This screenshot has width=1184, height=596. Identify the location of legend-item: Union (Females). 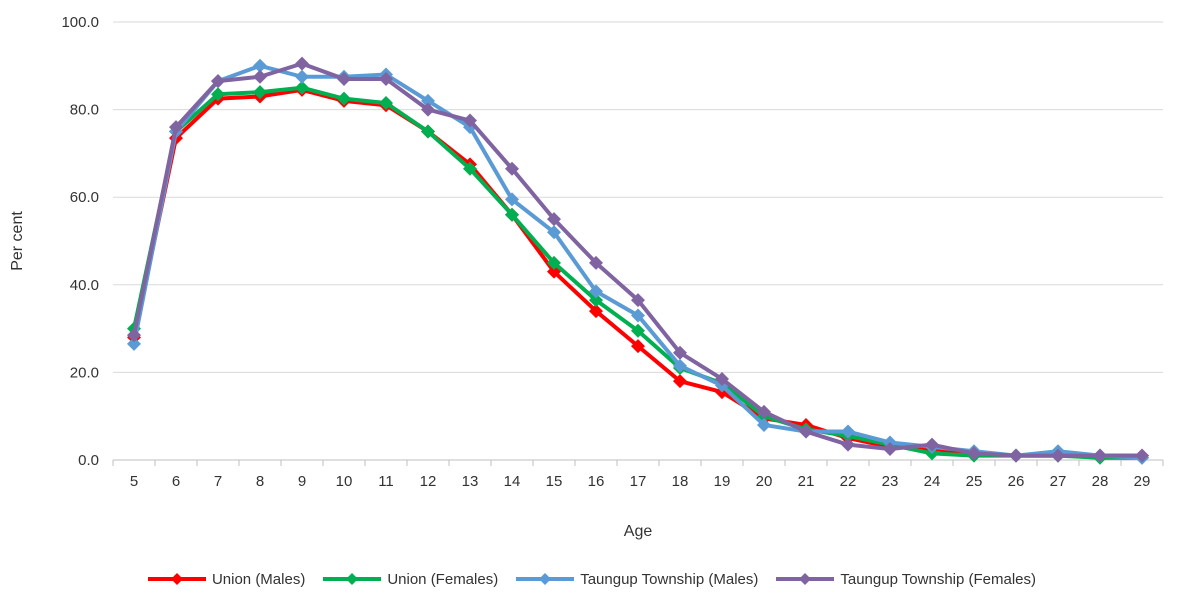
(410, 579).